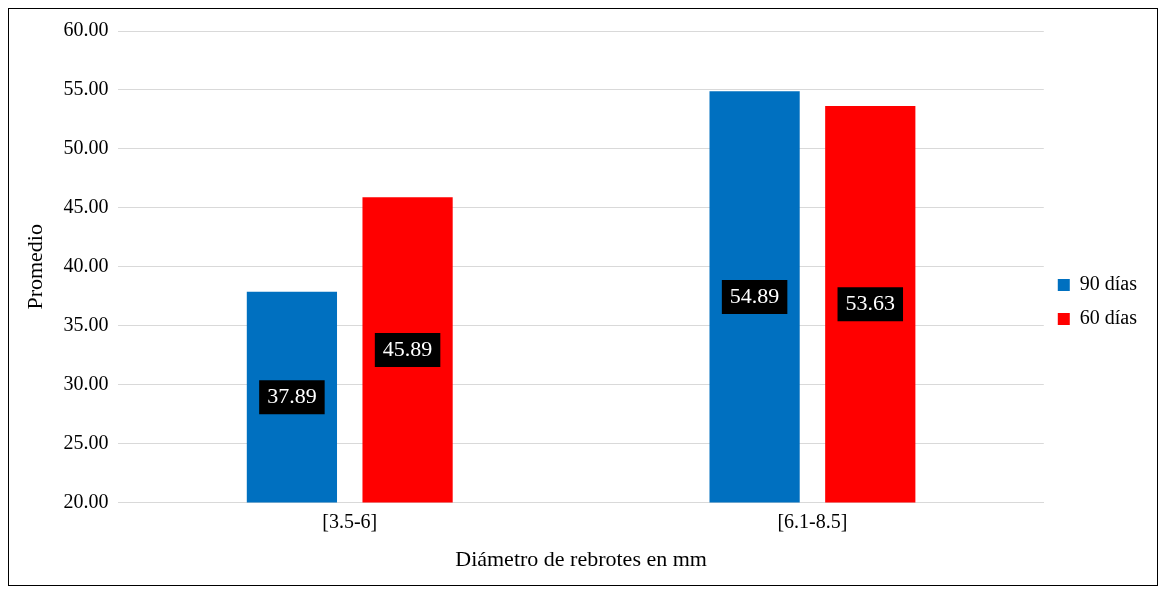  What do you see at coordinates (292, 395) in the screenshot?
I see `data-label: 37.89` at bounding box center [292, 395].